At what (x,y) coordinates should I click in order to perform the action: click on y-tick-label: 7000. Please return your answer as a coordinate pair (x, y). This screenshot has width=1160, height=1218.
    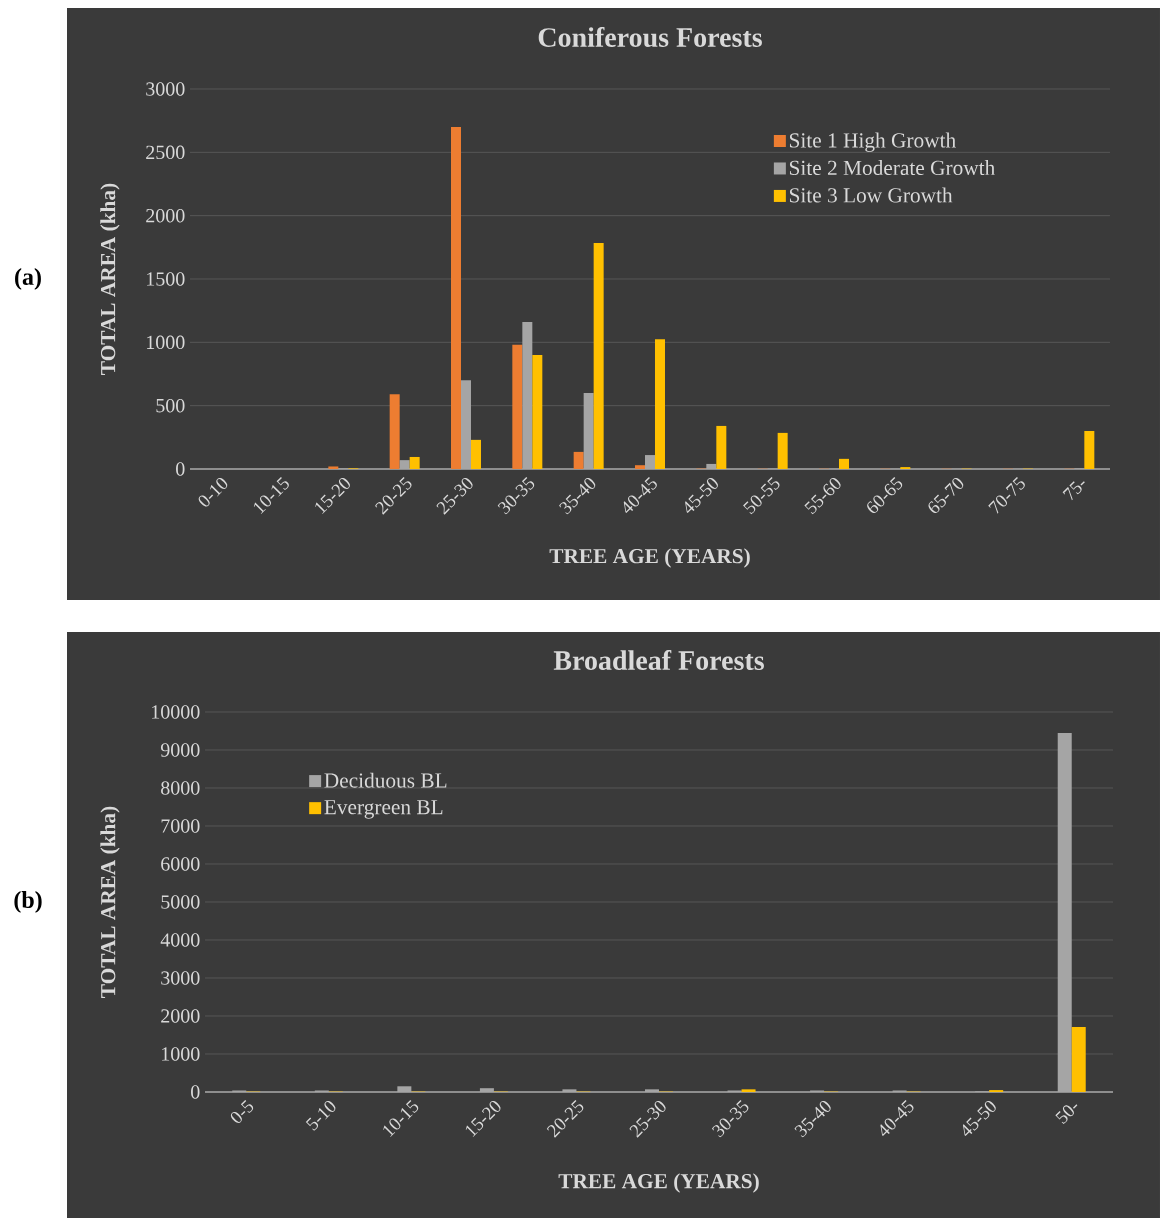
    Looking at the image, I should click on (180, 826).